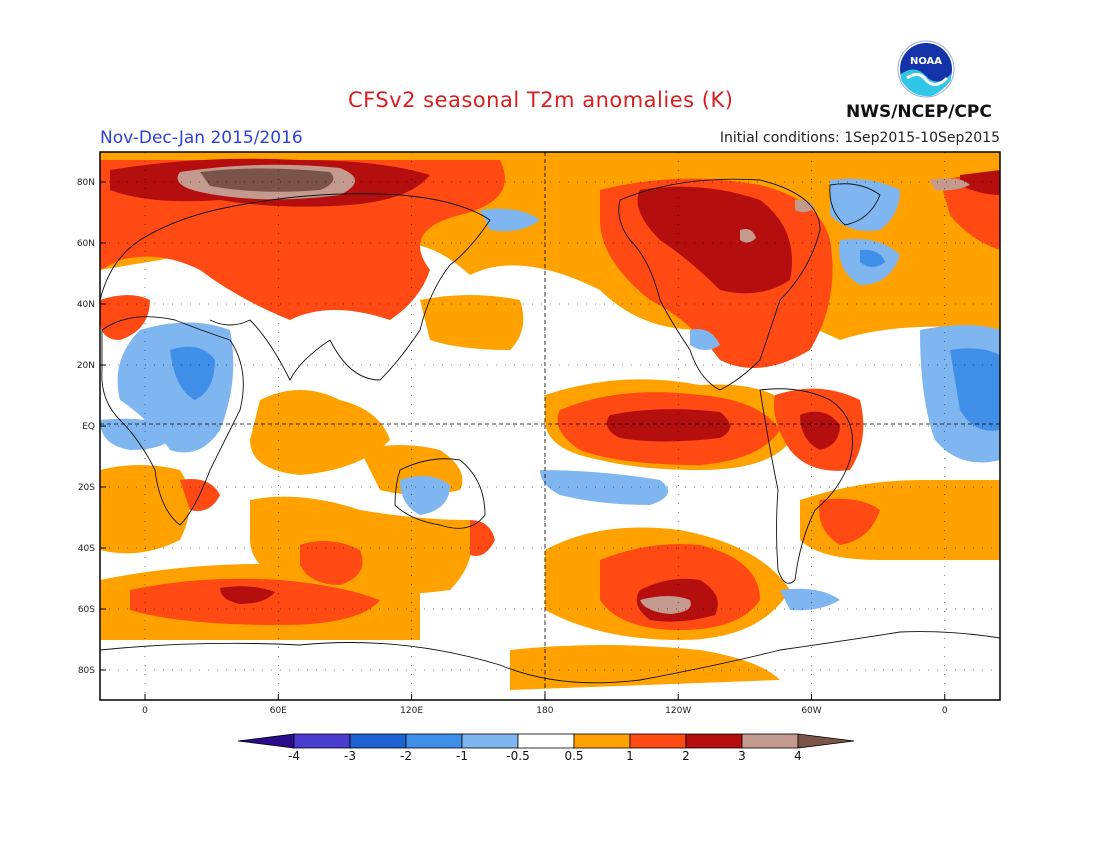 Image resolution: width=1100 pixels, height=850 pixels. I want to click on colorbar-label: 4, so click(798, 756).